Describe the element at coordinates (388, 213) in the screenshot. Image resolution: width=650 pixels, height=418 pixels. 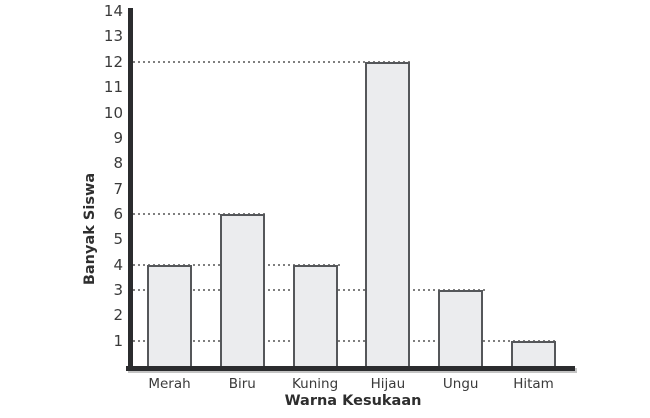
I see `bar-hijau` at that location.